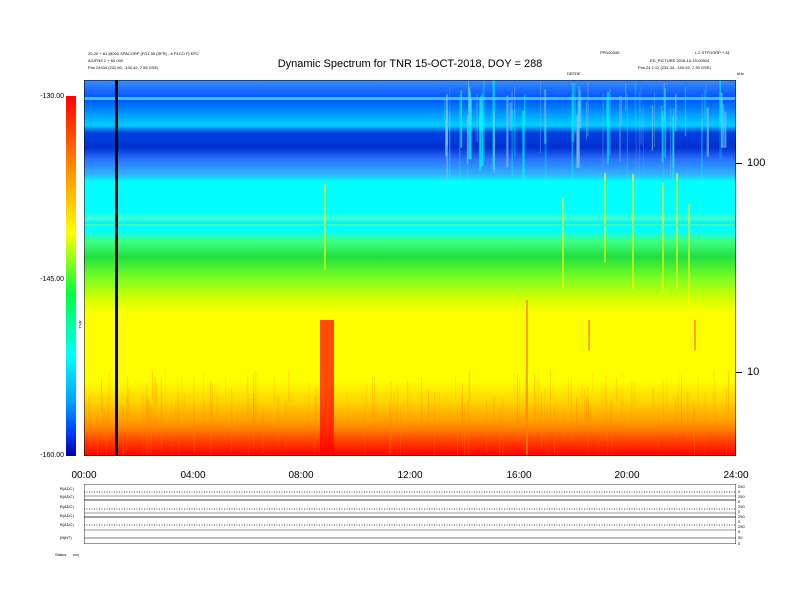 This screenshot has height=612, width=792. I want to click on x-tick-label: 16:00, so click(519, 475).